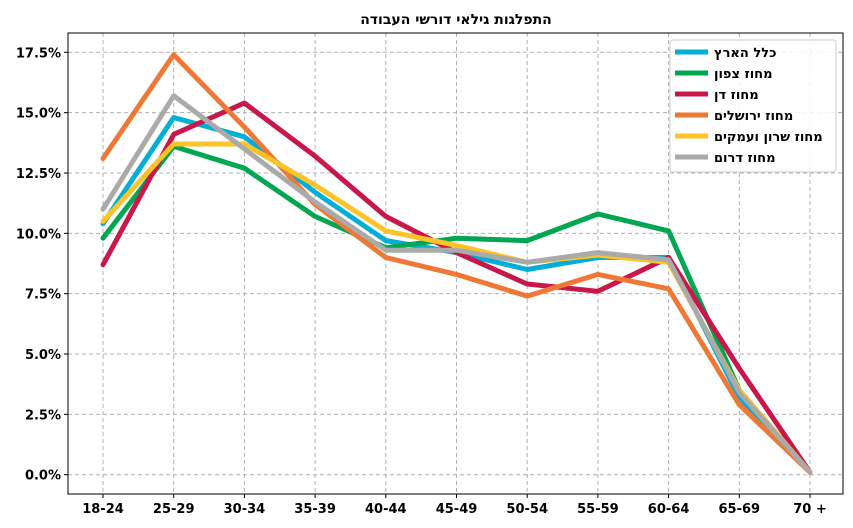 This screenshot has height=528, width=853. Describe the element at coordinates (42, 265) in the screenshot. I see `y-axis-ticks: 0.0% 2.5% 5.0% 7.5% 10.0% 12.5% 15.0% 17.5%` at that location.